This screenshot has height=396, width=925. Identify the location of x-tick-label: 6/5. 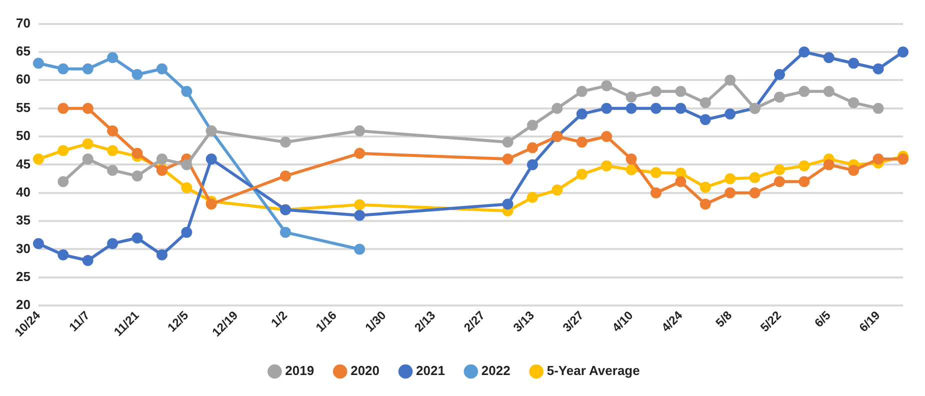
(823, 319).